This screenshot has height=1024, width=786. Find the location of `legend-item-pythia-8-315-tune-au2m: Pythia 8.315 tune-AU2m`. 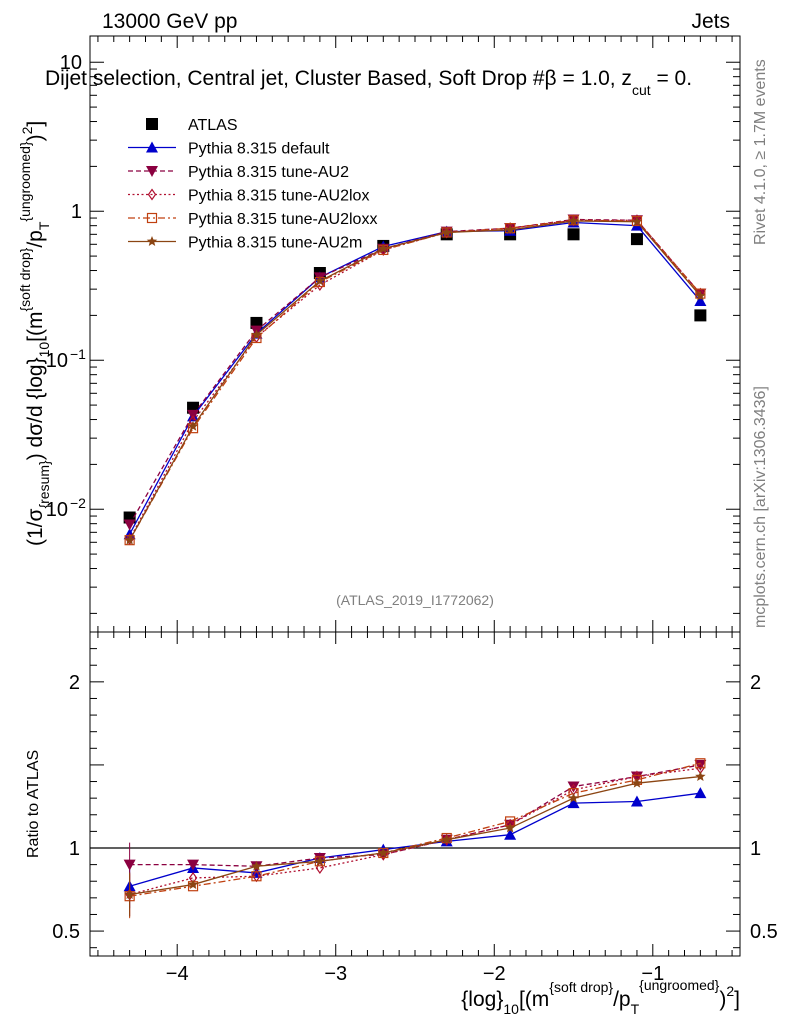

legend-item-pythia-8-315-tune-au2m: Pythia 8.315 tune-AU2m is located at coordinates (245, 243).